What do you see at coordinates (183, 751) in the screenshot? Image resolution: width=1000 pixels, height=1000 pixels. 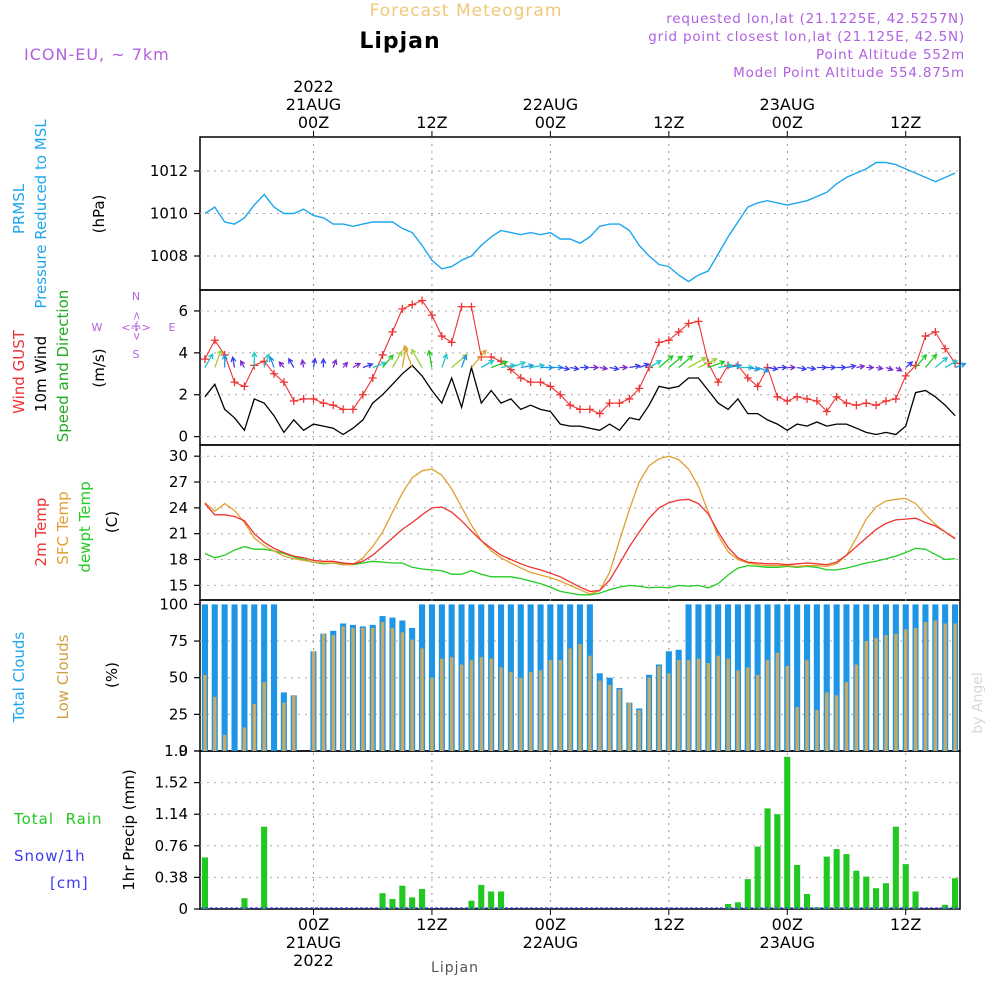 I see `y-tick-label: 0` at bounding box center [183, 751].